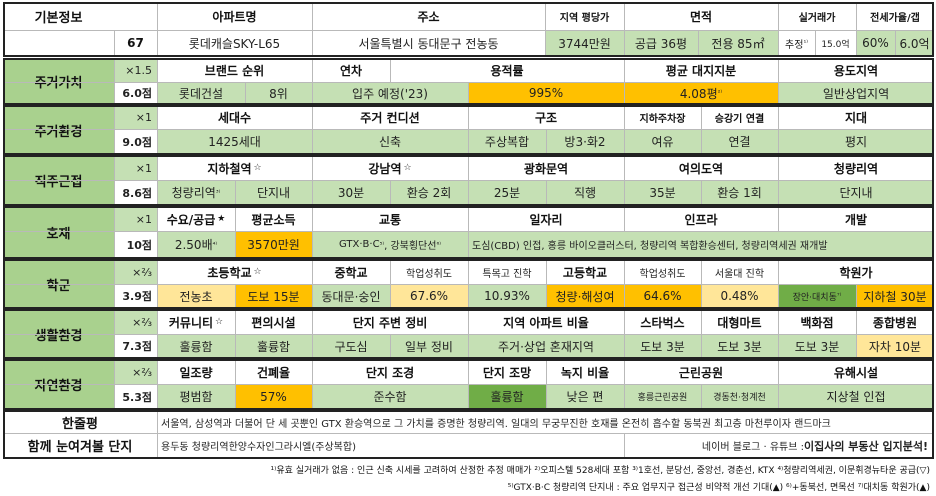 This screenshot has width=936, height=496. Describe the element at coordinates (359, 244) in the screenshot. I see `traffic-gtx: GTX·B·C` at that location.